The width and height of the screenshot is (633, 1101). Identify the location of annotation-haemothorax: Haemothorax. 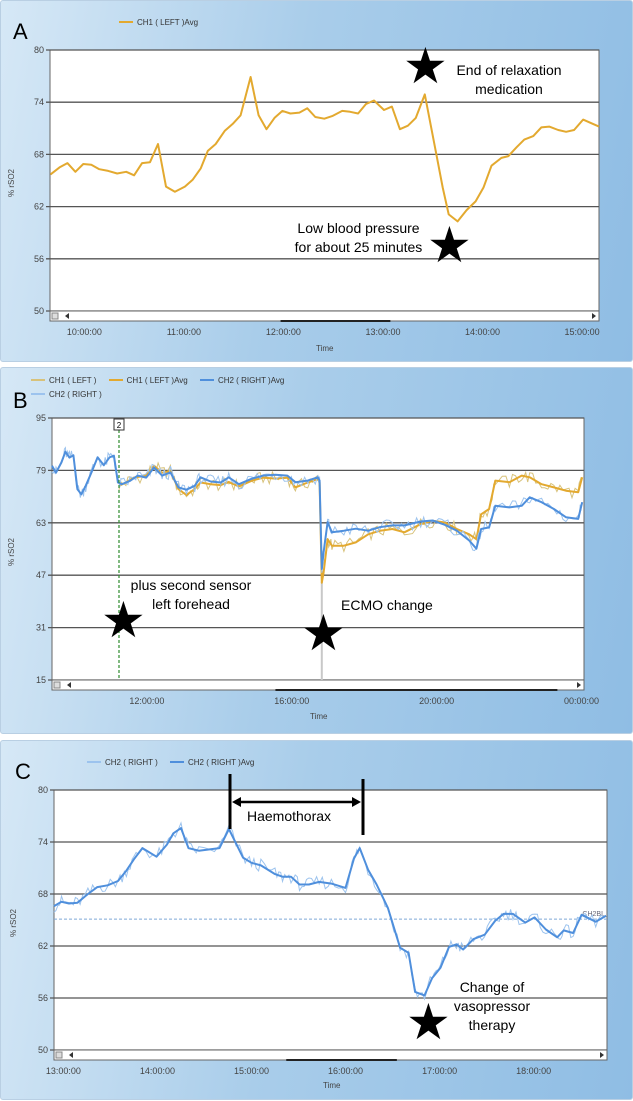
(289, 816).